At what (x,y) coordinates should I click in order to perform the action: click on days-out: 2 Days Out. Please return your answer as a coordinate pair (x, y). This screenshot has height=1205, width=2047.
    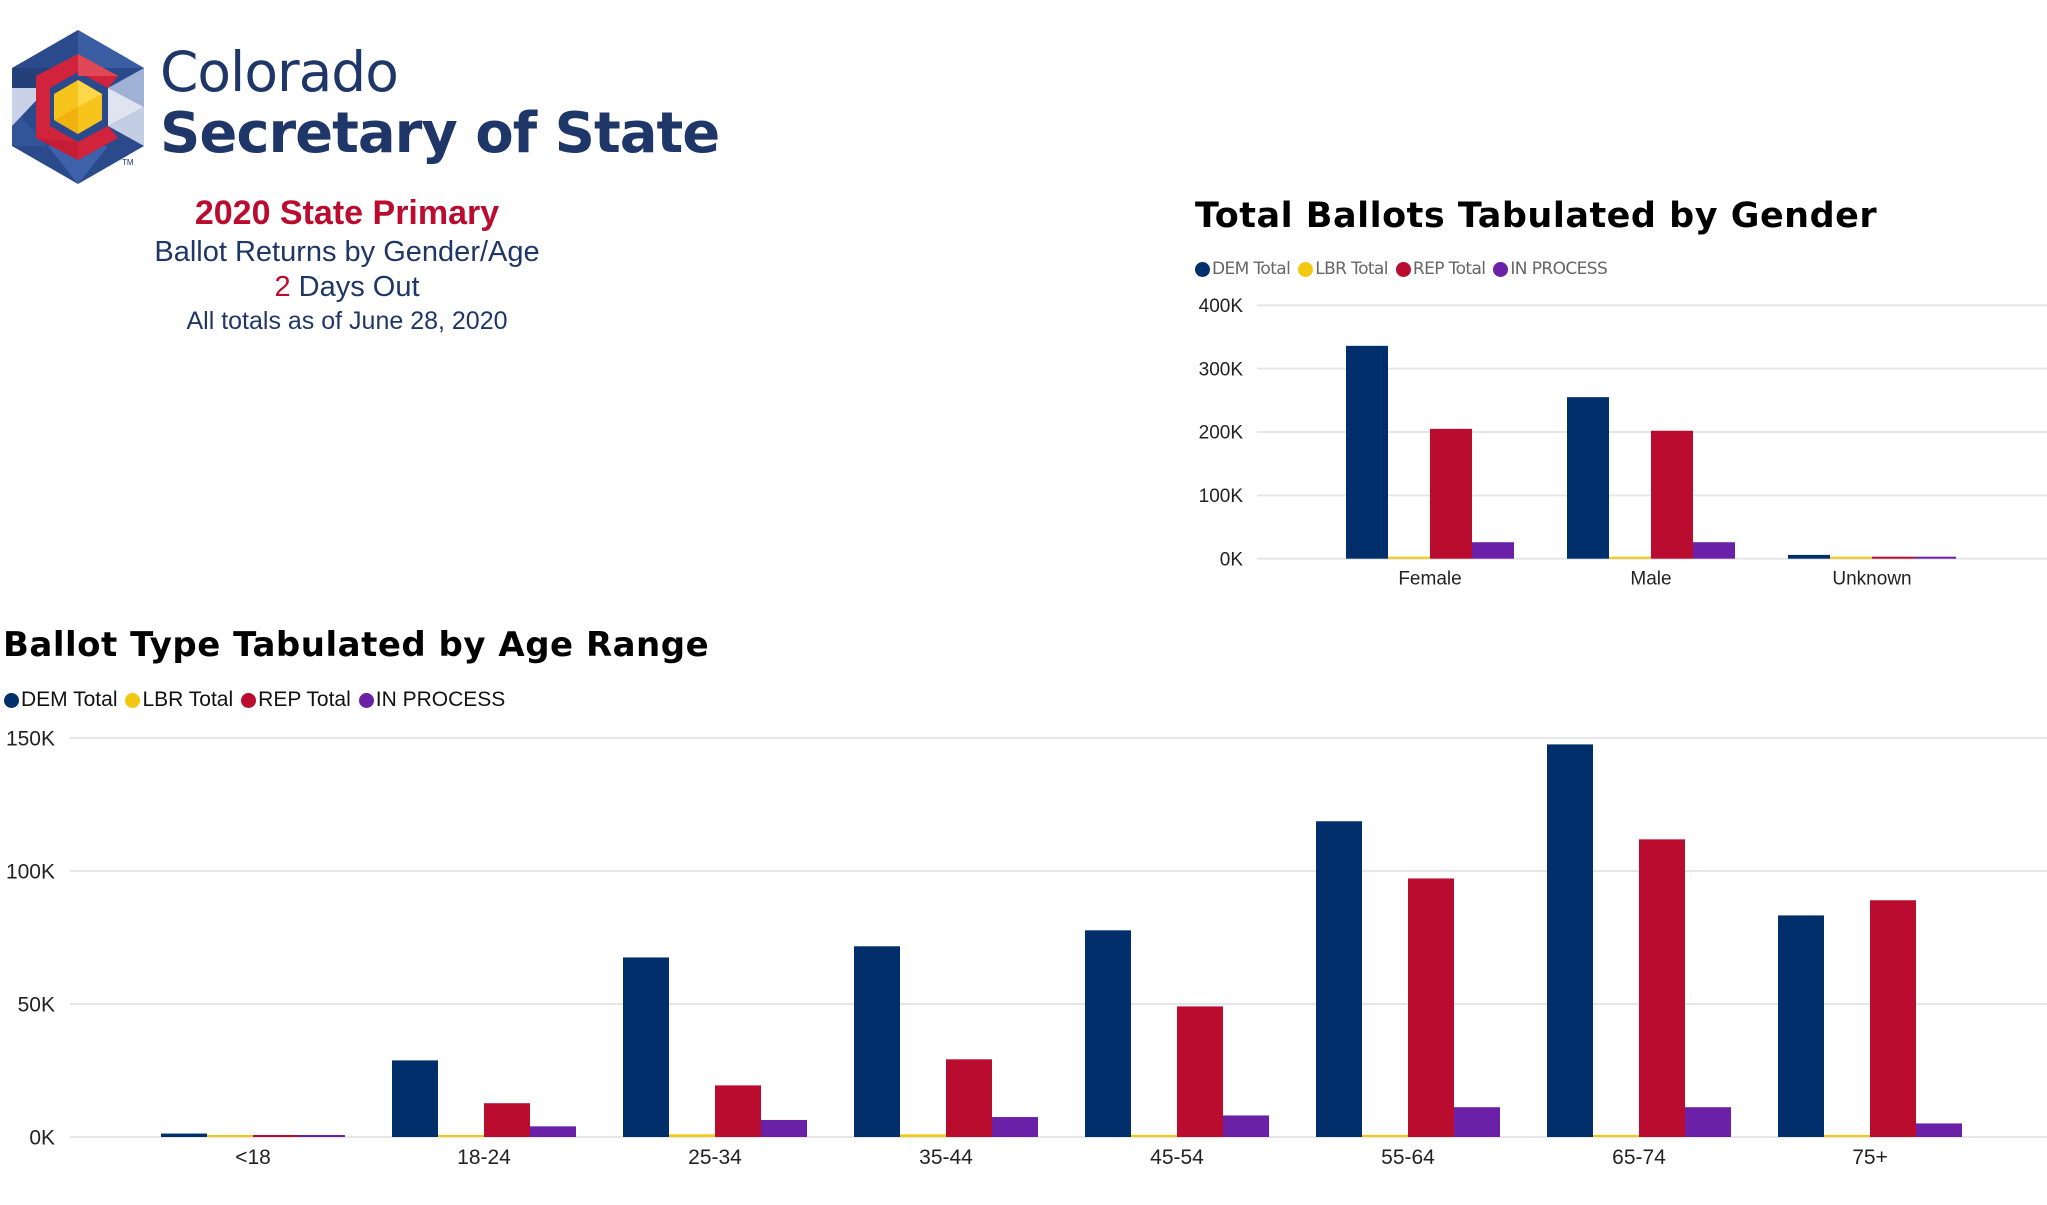
    Looking at the image, I should click on (347, 287).